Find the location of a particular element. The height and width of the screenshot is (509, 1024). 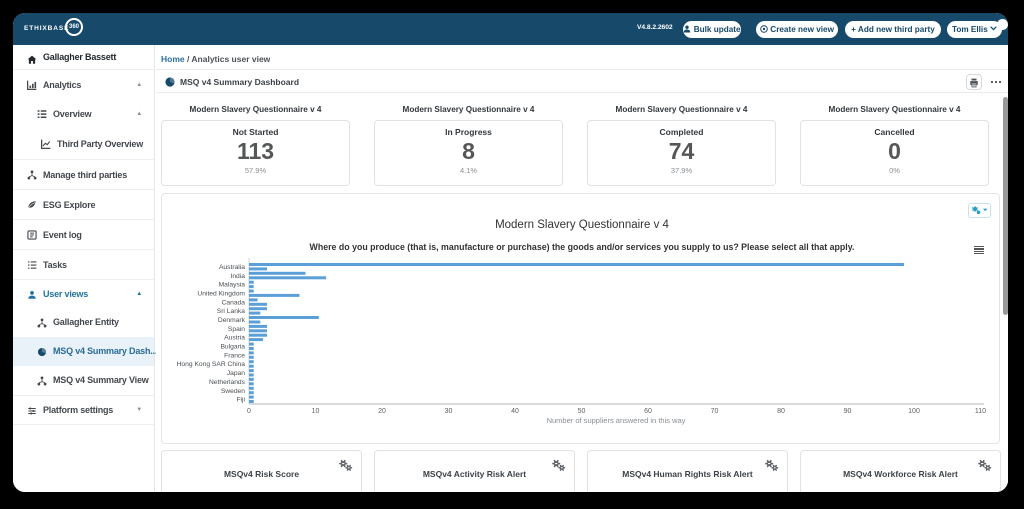

svg-text: France is located at coordinates (234, 355).